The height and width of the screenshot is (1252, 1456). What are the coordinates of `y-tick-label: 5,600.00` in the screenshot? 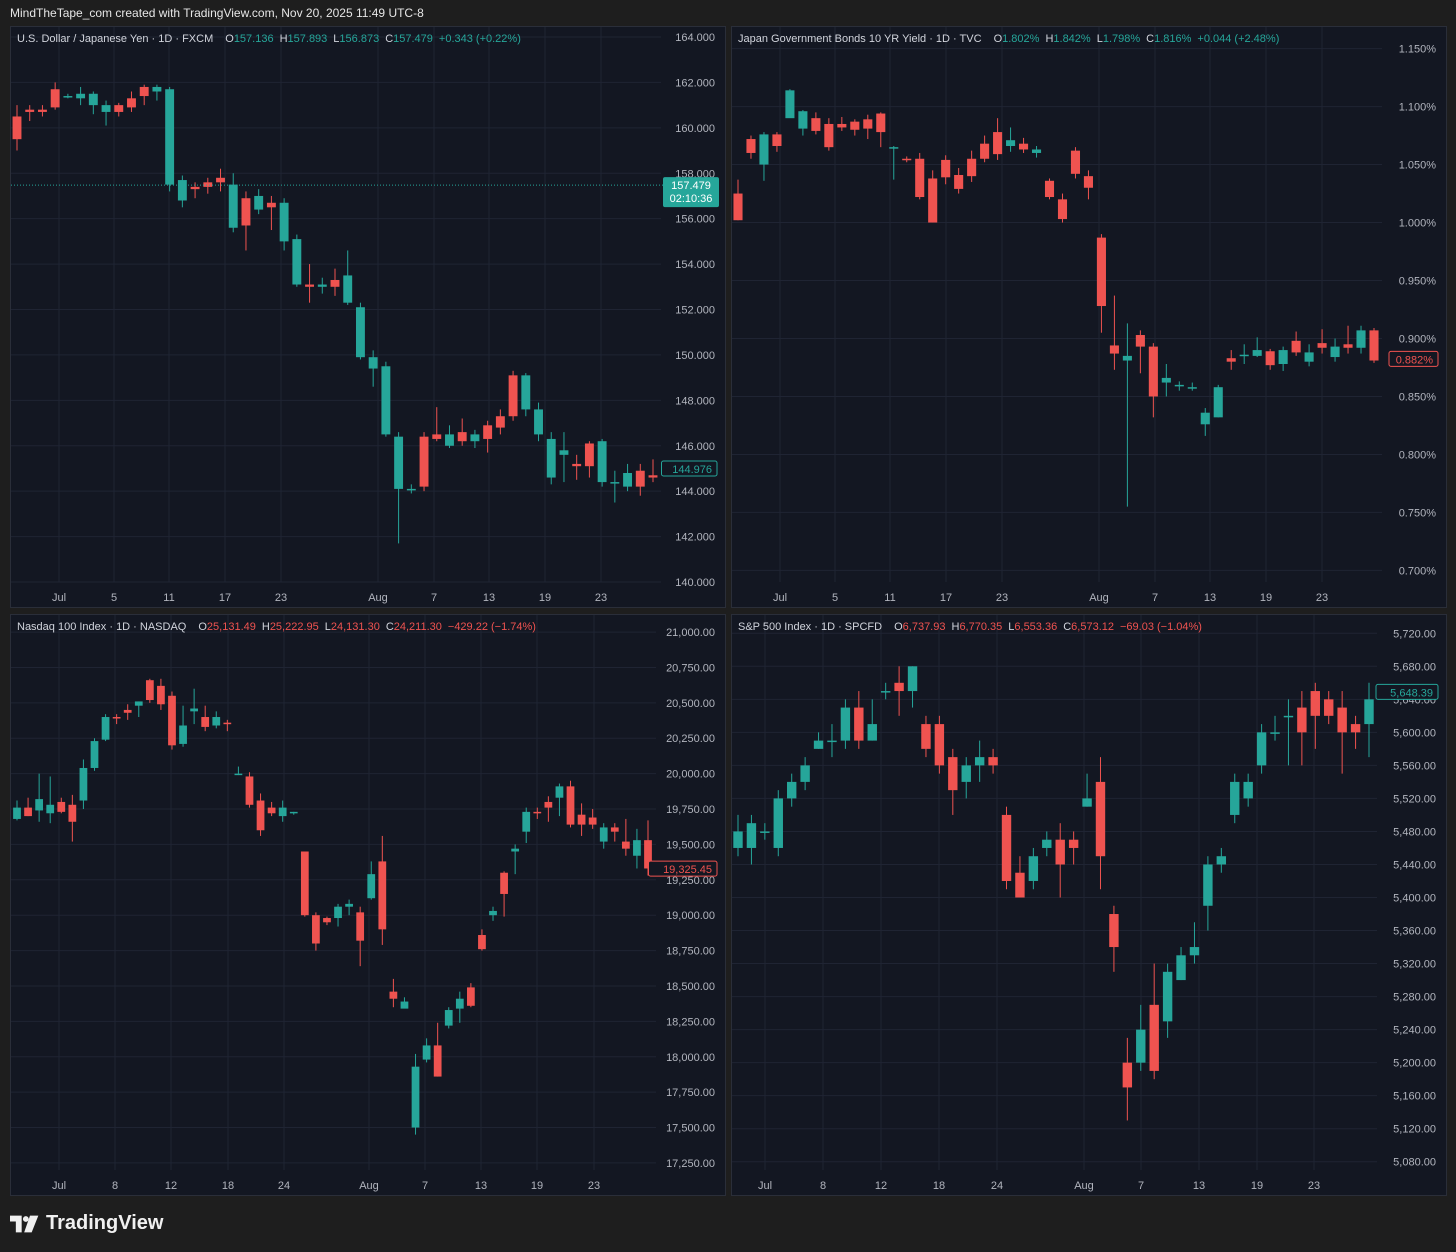 It's located at (1414, 733).